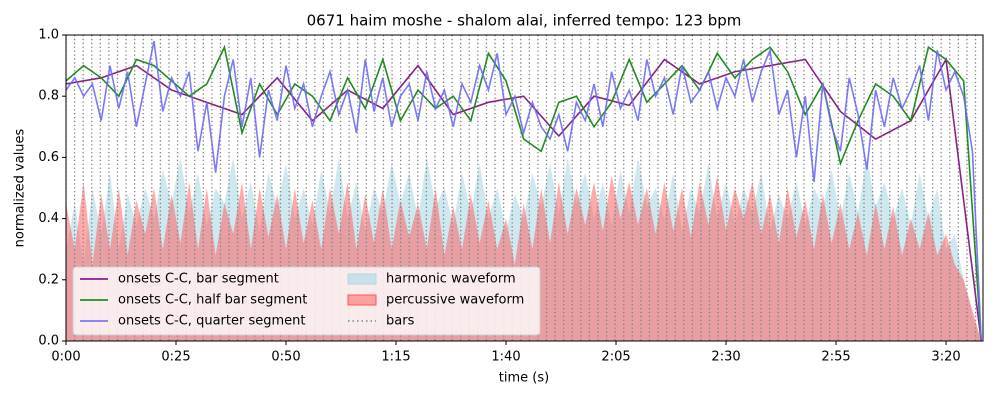 This screenshot has width=1000, height=404. Describe the element at coordinates (212, 300) in the screenshot. I see `legend-label: onsets C-C, half bar segment` at that location.